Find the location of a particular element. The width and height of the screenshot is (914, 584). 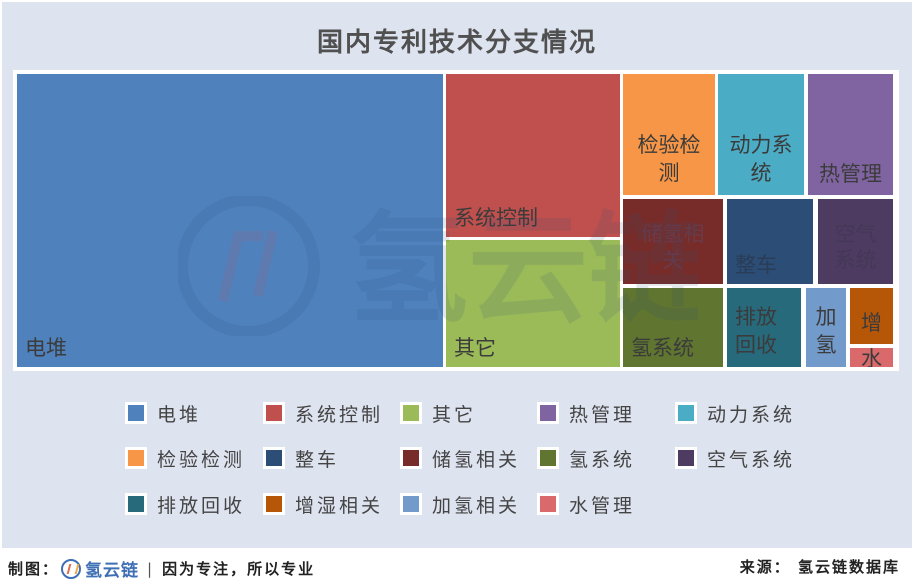

legend-item: 空气系统 is located at coordinates (735, 458).